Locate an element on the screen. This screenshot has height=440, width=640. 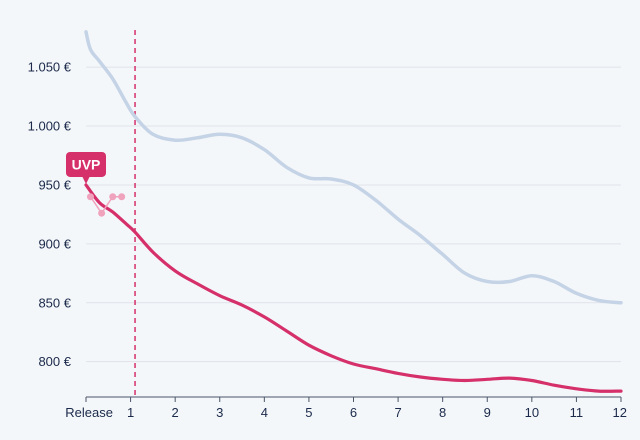
y-tick-label: 800 € is located at coordinates (54, 361).